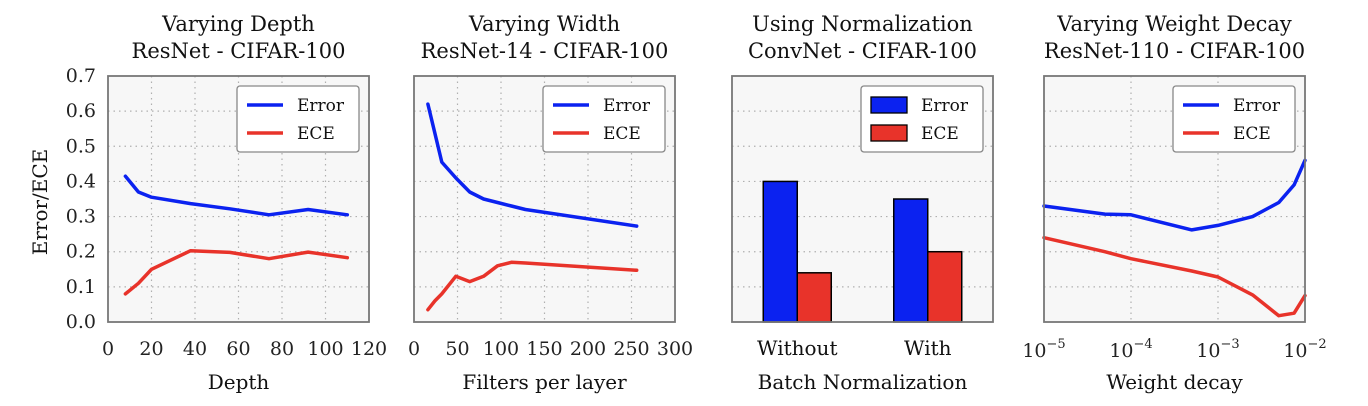 This screenshot has width=1368, height=406. What do you see at coordinates (544, 349) in the screenshot?
I see `x-tick-label: 150` at bounding box center [544, 349].